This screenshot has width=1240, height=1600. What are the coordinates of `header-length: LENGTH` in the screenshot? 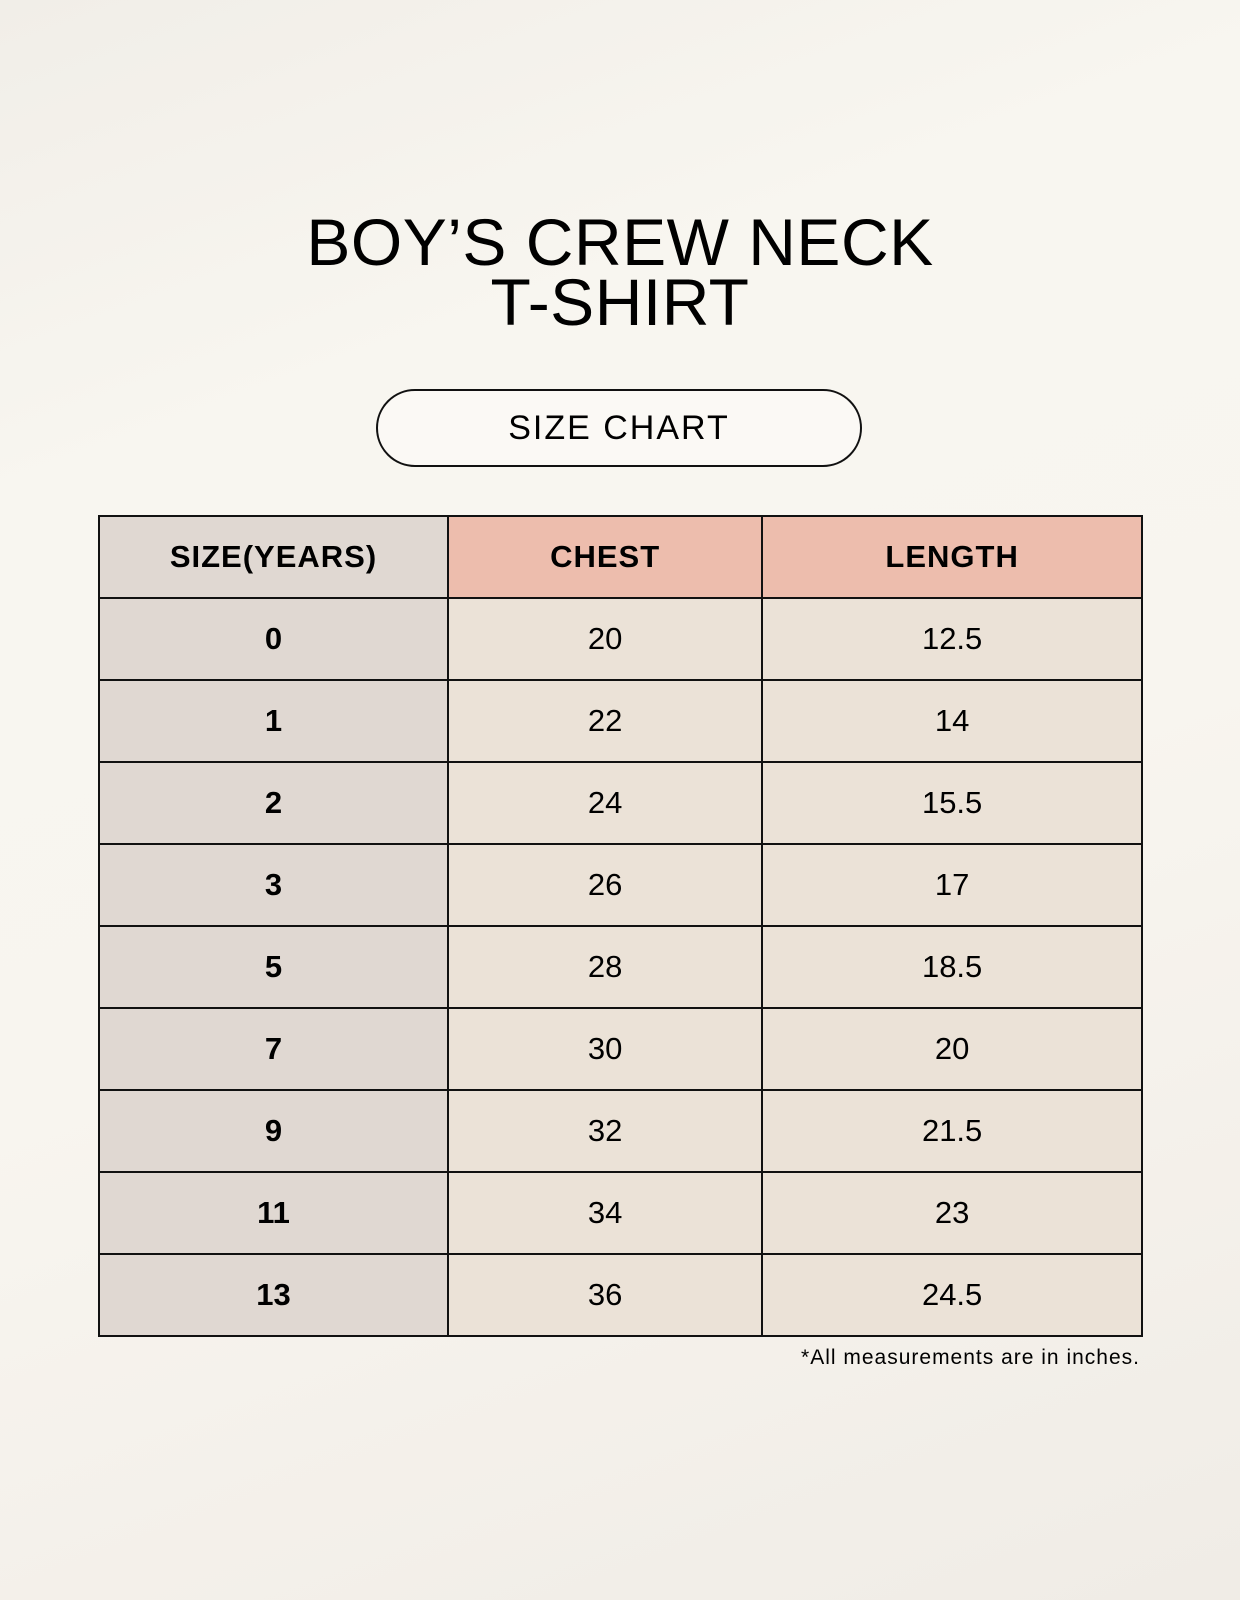 It's located at (952, 557).